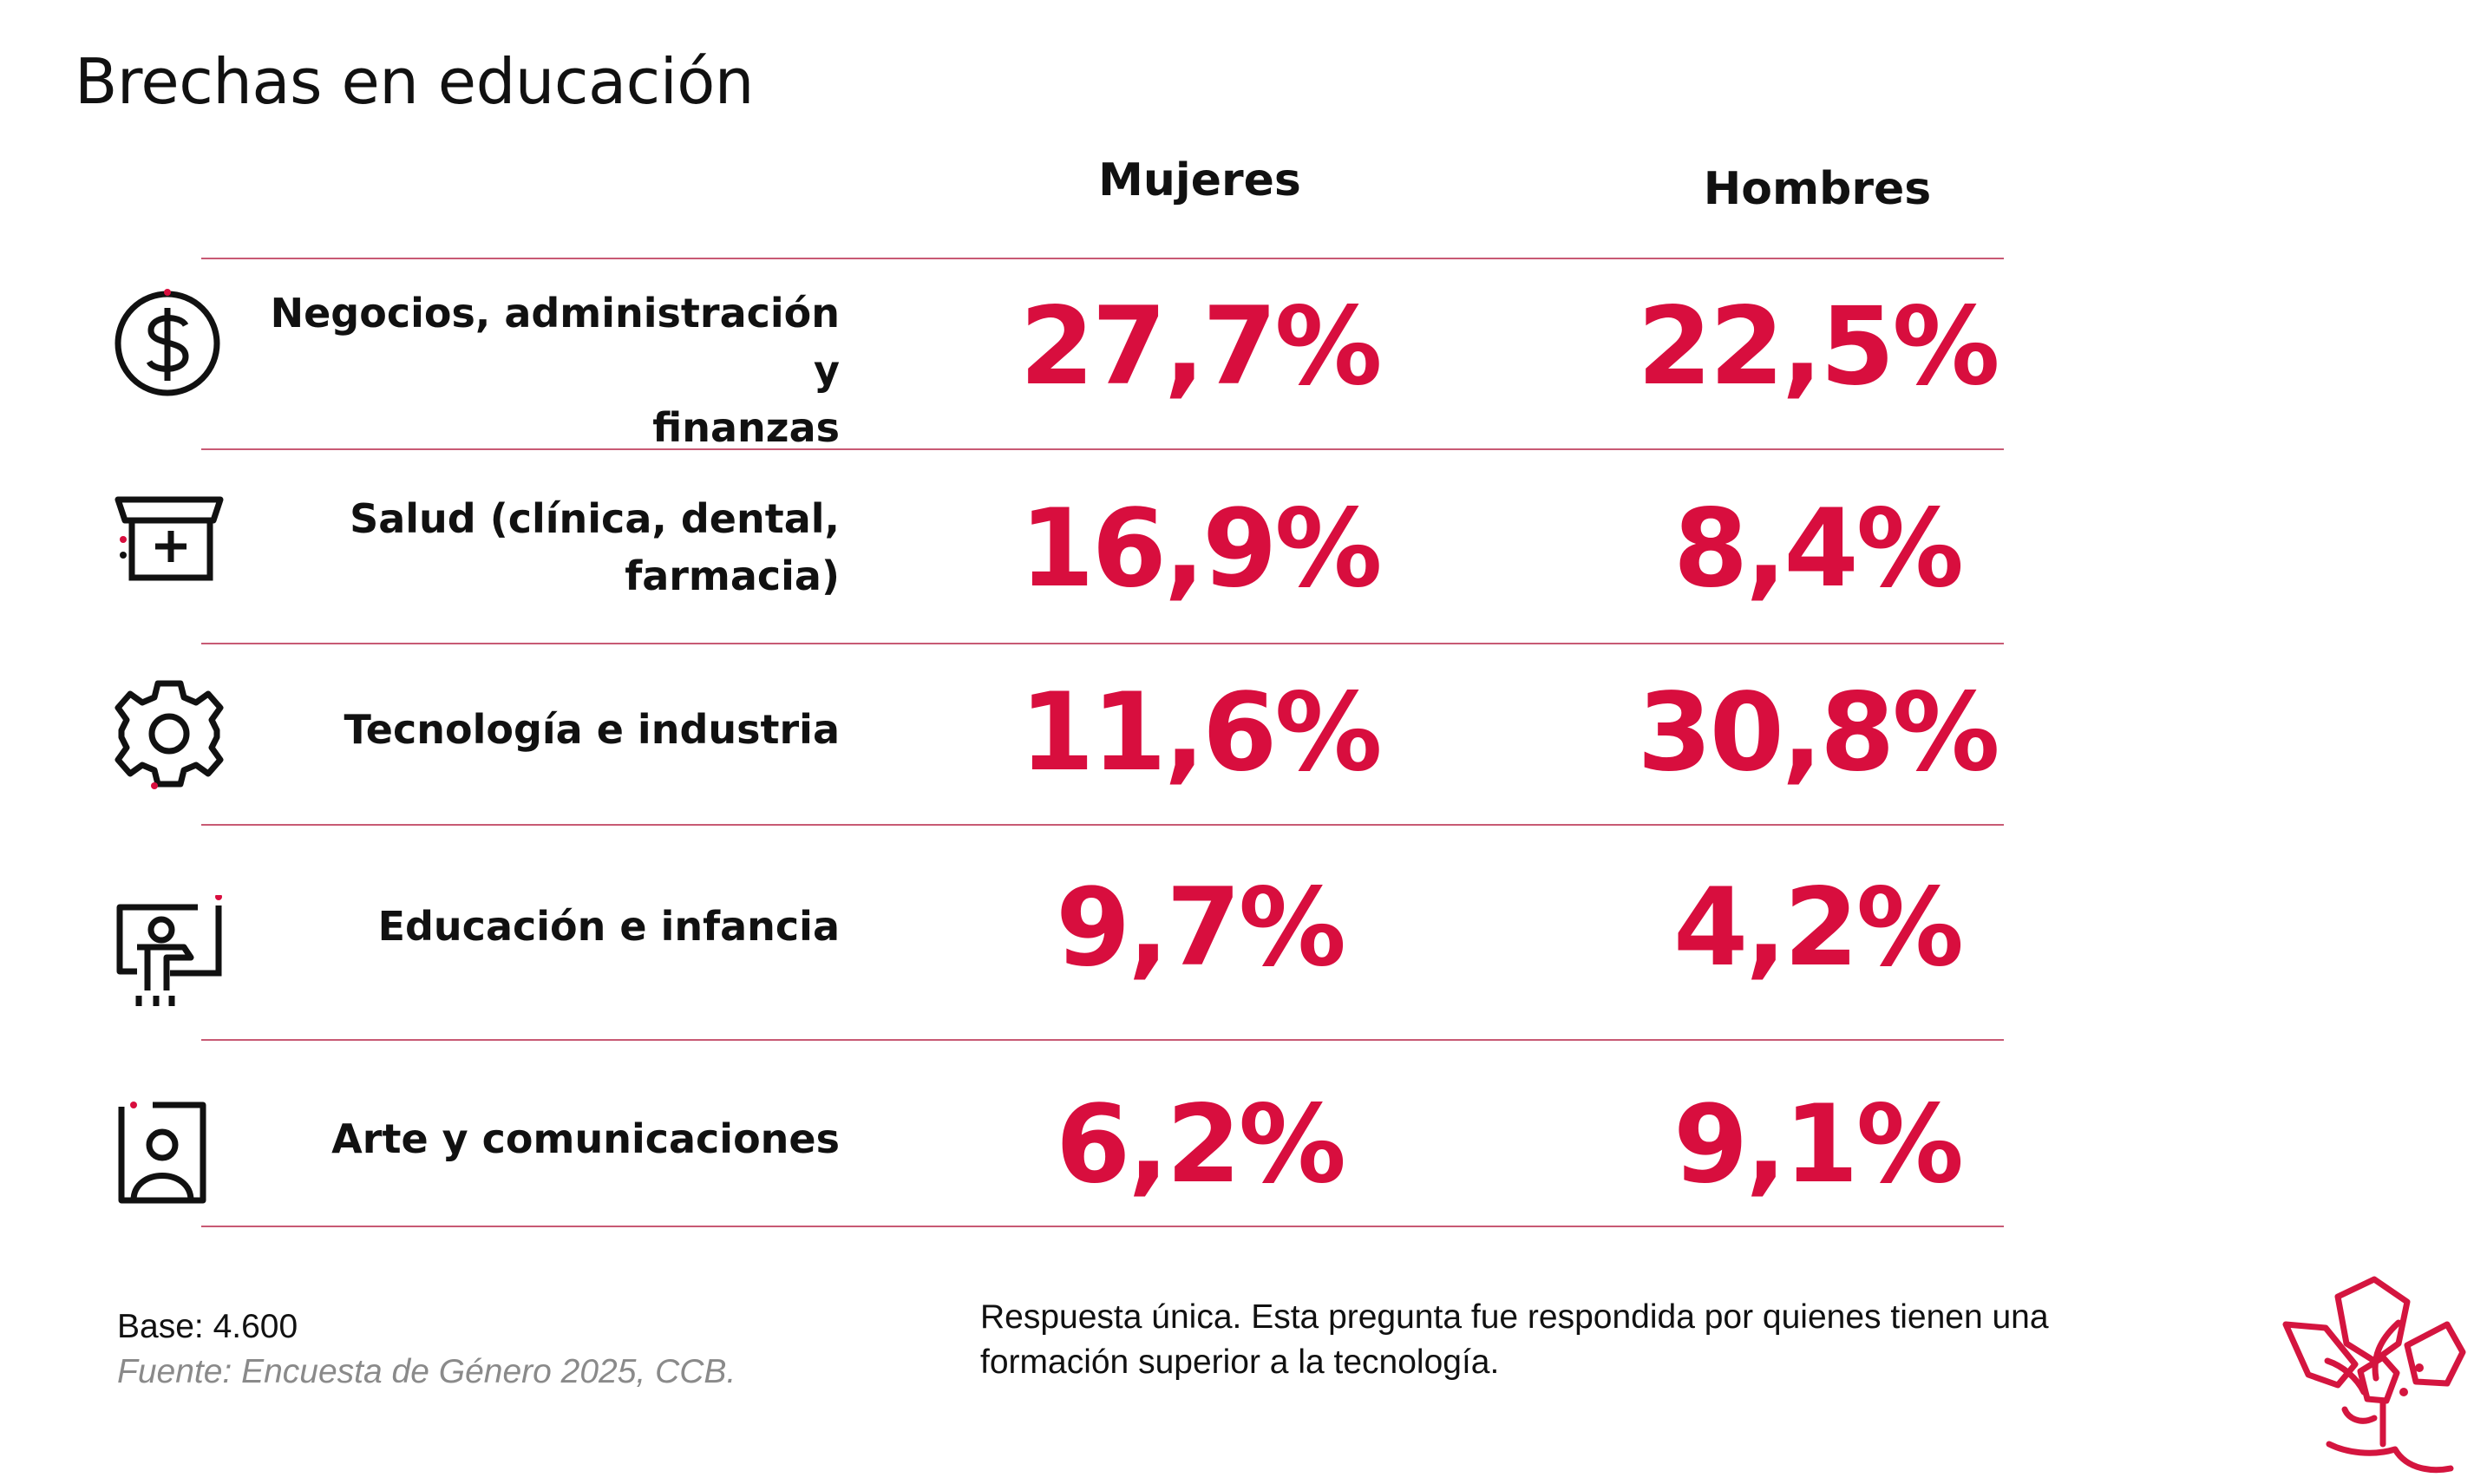 This screenshot has width=2487, height=1484. I want to click on dollar-icon, so click(169, 346).